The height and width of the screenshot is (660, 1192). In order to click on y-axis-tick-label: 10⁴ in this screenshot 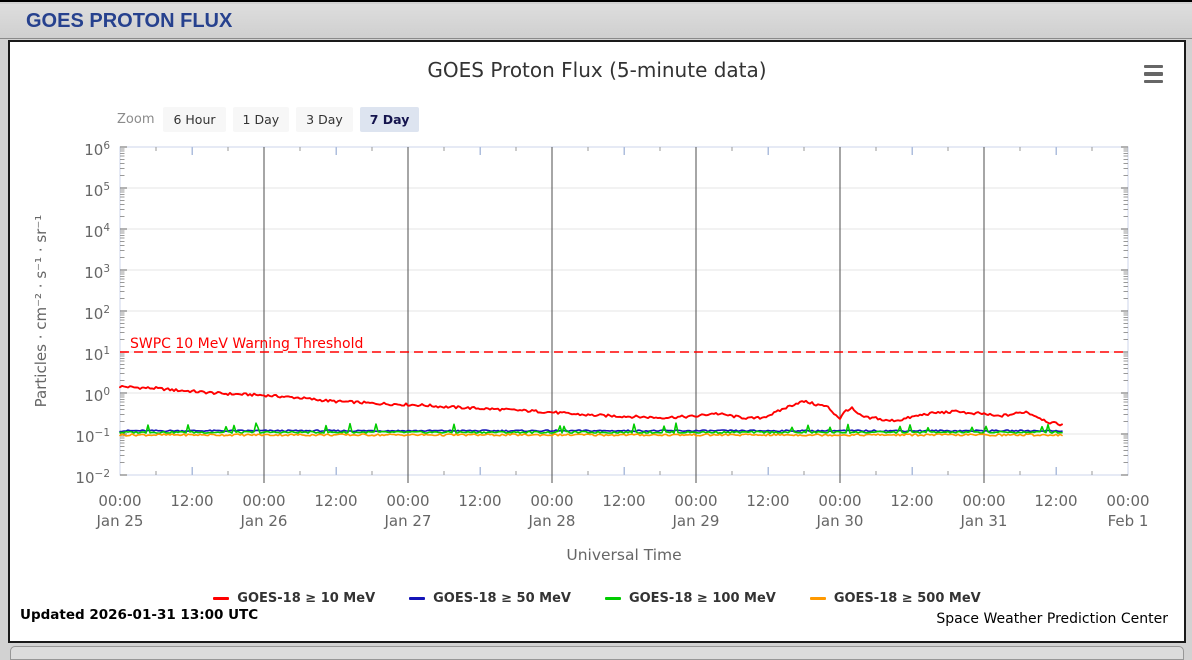, I will do `click(97, 231)`.